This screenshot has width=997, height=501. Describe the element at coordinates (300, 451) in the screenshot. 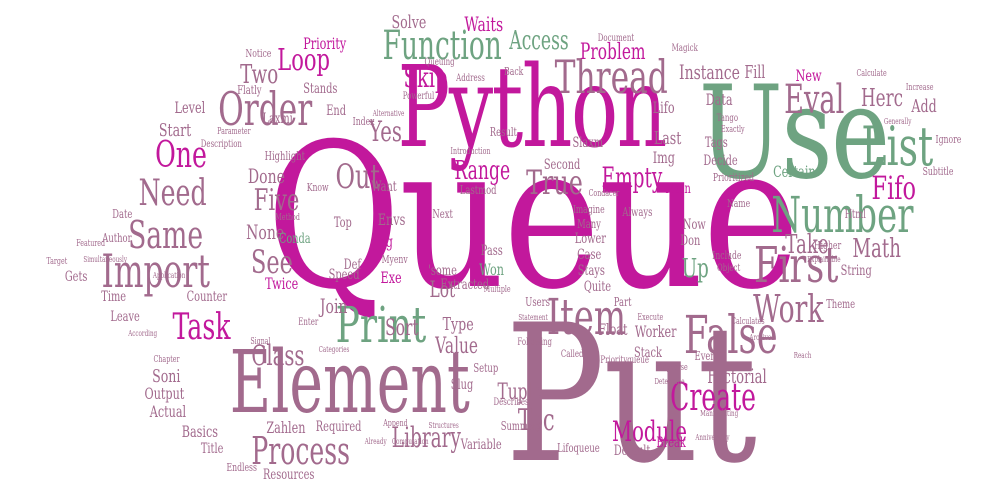

I see `word-process: Process` at that location.